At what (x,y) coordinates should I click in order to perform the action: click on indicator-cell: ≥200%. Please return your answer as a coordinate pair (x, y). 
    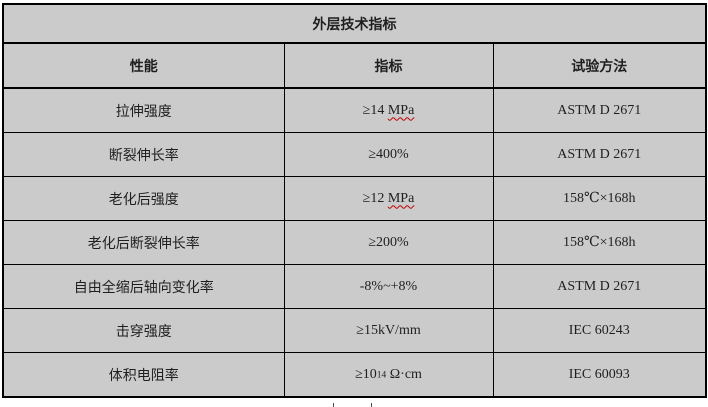
    Looking at the image, I should click on (388, 242).